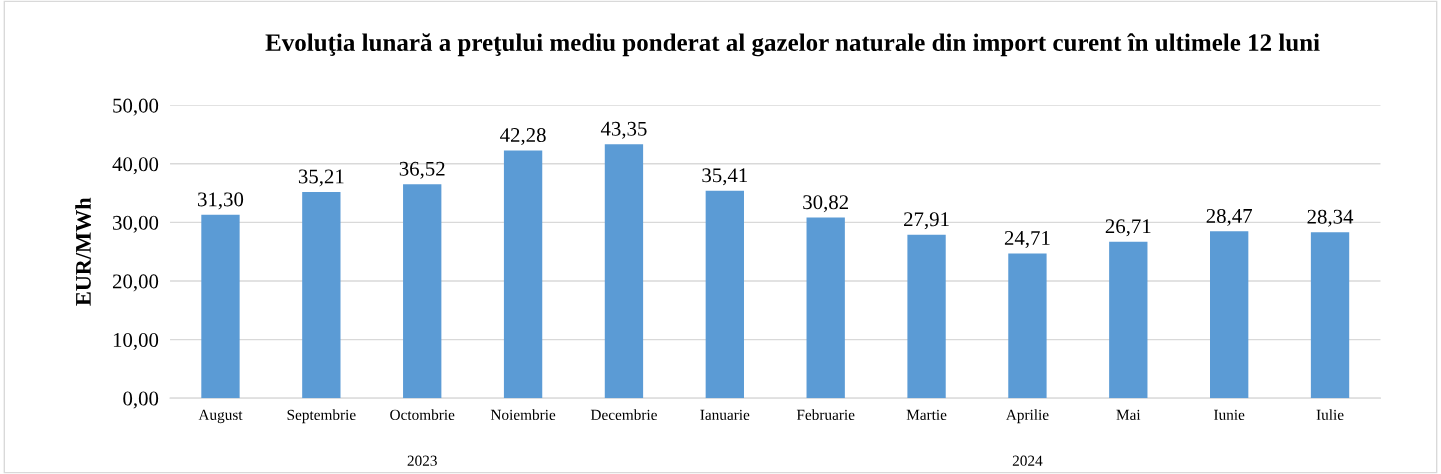 The width and height of the screenshot is (1441, 474). What do you see at coordinates (1027, 460) in the screenshot?
I see `text: 2024` at bounding box center [1027, 460].